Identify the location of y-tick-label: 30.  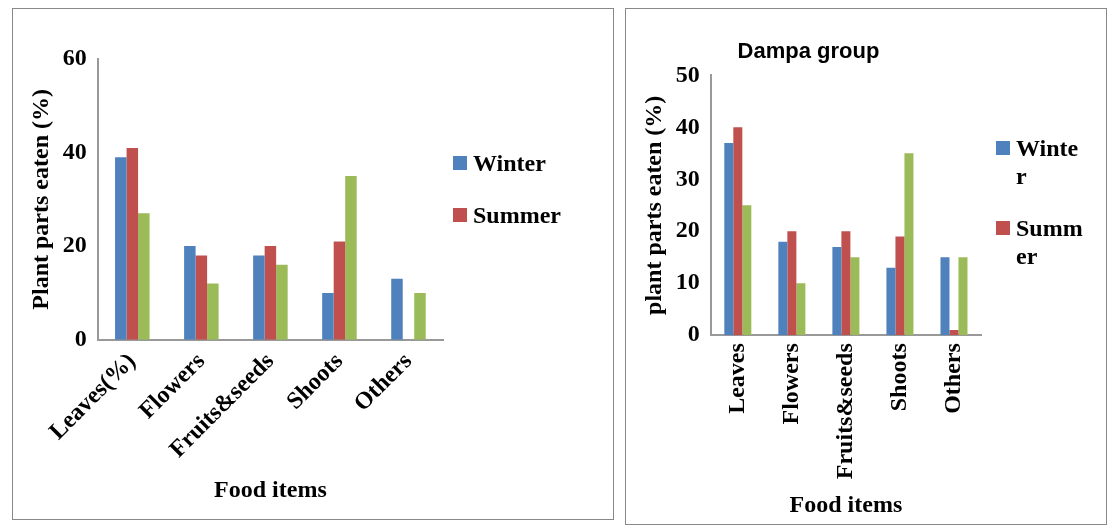
(687, 177).